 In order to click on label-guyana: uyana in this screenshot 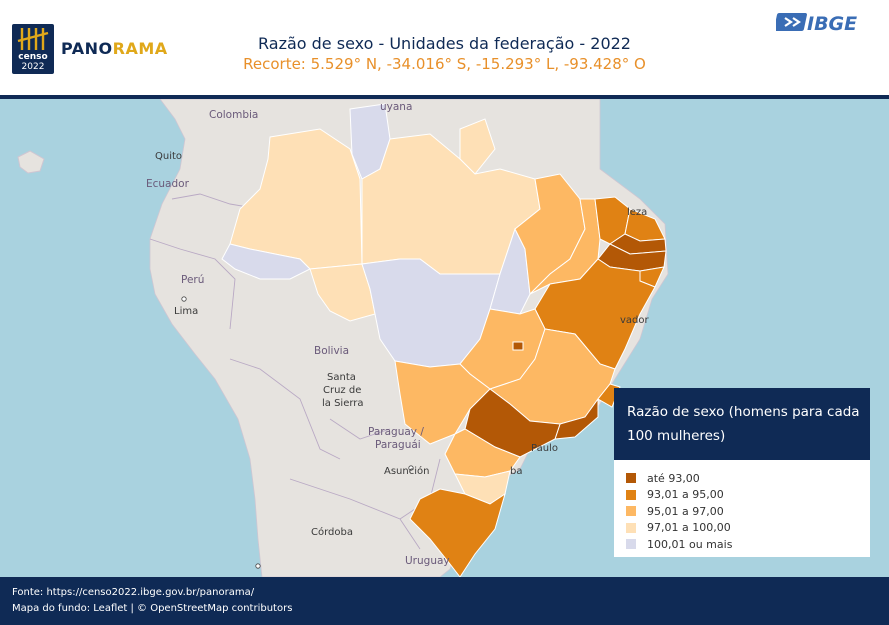, I will do `click(396, 107)`.